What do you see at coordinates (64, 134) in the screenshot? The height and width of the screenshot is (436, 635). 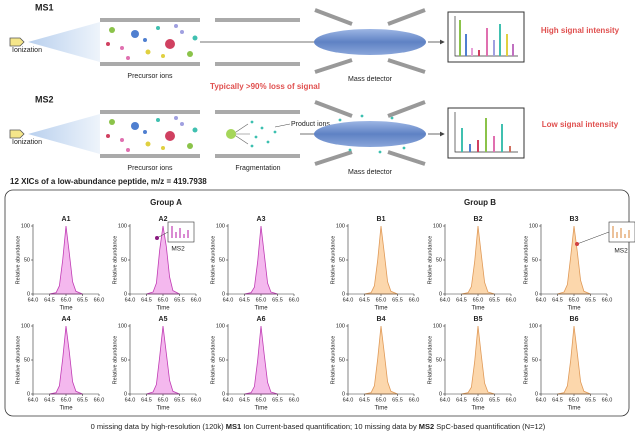 I see `ion-cone` at bounding box center [64, 134].